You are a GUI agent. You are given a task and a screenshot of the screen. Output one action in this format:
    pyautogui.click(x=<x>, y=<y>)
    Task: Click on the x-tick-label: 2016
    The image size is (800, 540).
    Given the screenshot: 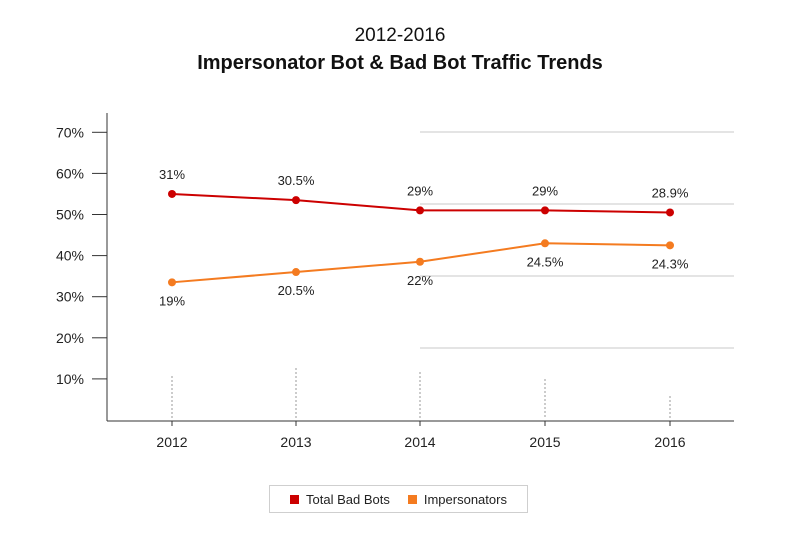 What is the action you would take?
    pyautogui.click(x=669, y=442)
    